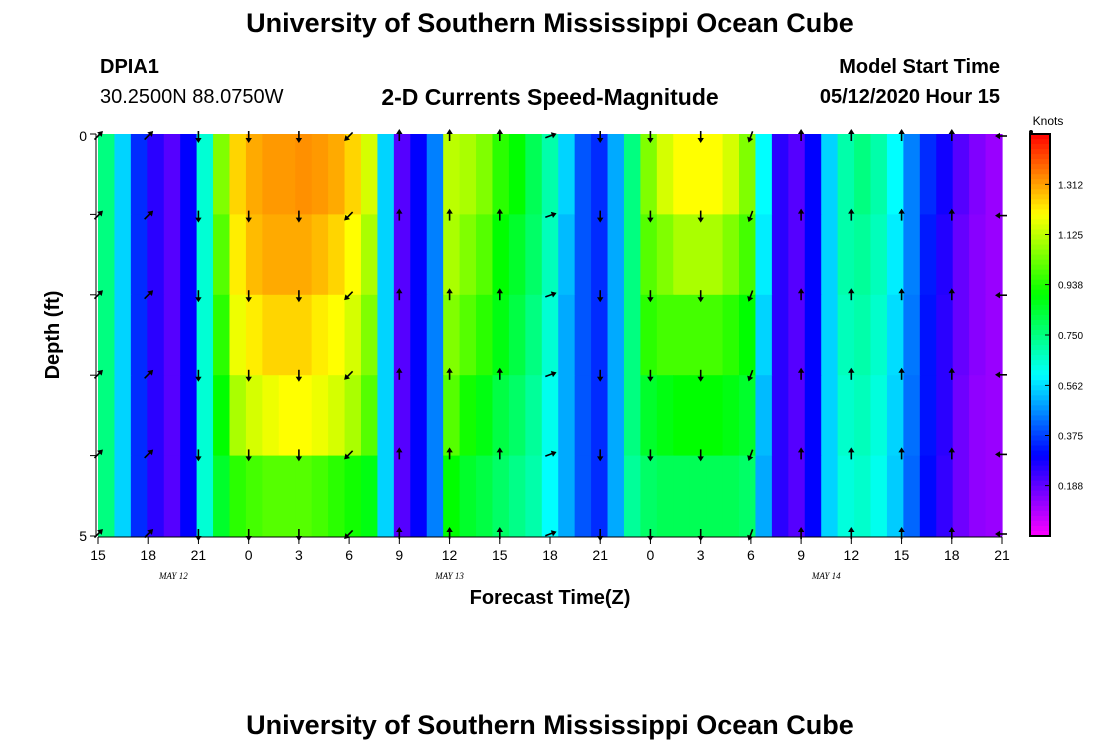 The width and height of the screenshot is (1100, 750). Describe the element at coordinates (399, 555) in the screenshot. I see `x-tick-label: 9` at that location.